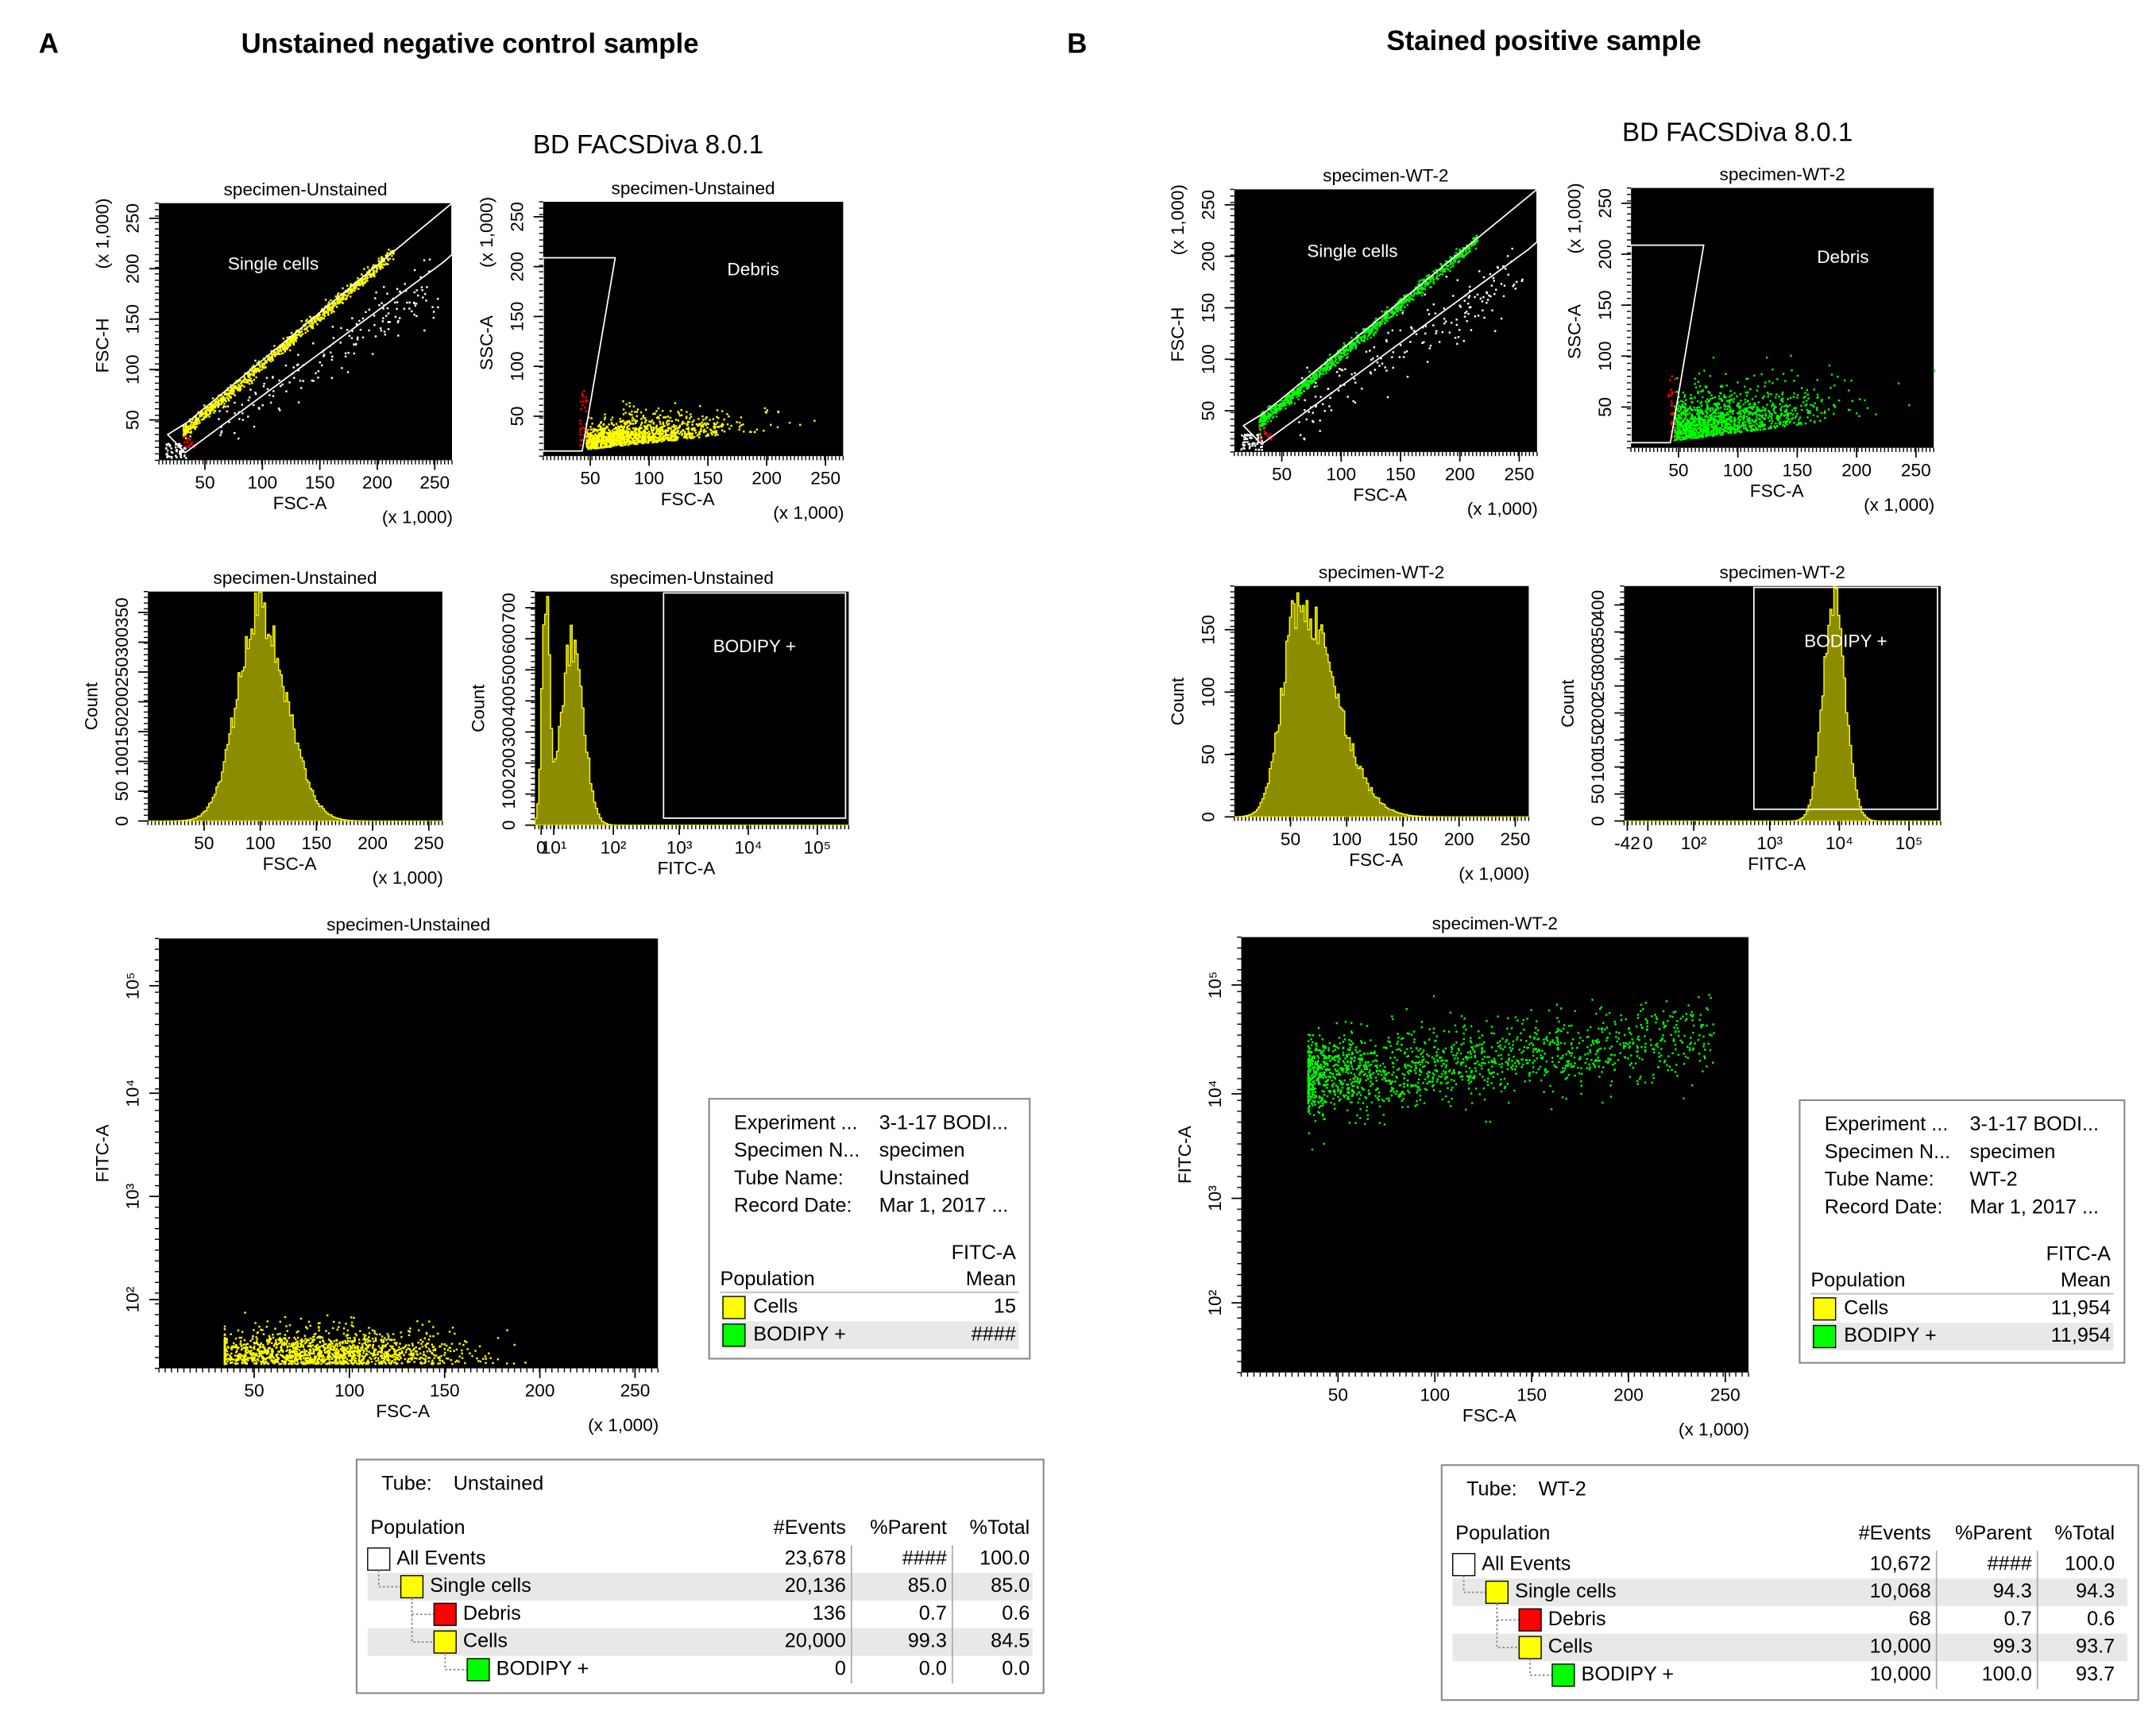  Describe the element at coordinates (412, 1586) in the screenshot. I see `population-swatch` at that location.